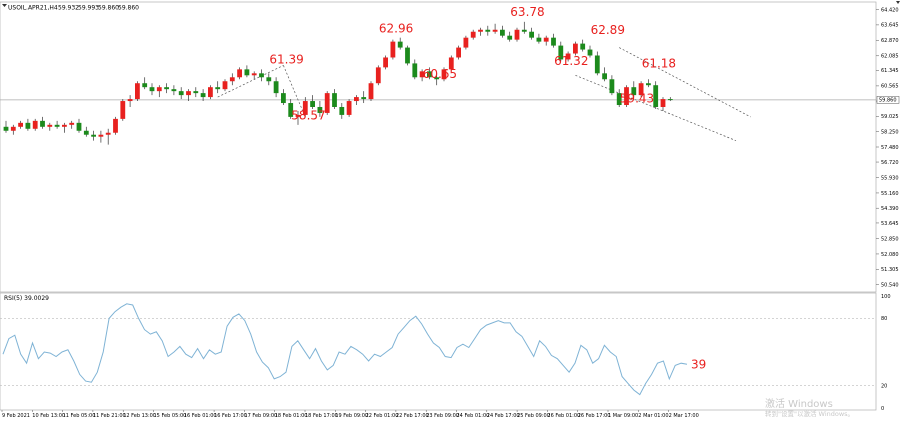 The image size is (900, 421). I want to click on time-tick-label: 10 Feb 13:00, so click(48, 416).